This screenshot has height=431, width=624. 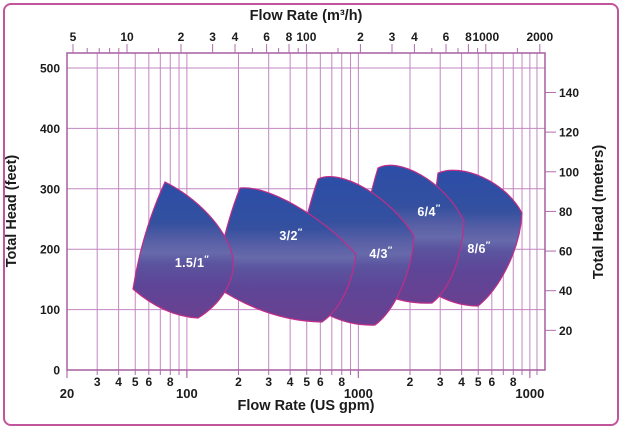 What do you see at coordinates (569, 172) in the screenshot?
I see `right-axis-tick-label: 100` at bounding box center [569, 172].